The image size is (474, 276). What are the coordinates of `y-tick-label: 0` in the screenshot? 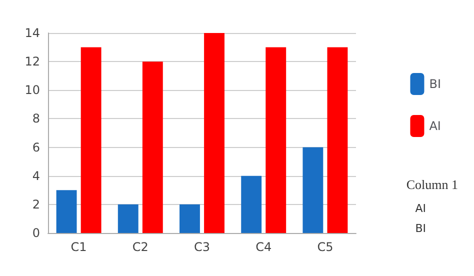 It's located at (36, 233).